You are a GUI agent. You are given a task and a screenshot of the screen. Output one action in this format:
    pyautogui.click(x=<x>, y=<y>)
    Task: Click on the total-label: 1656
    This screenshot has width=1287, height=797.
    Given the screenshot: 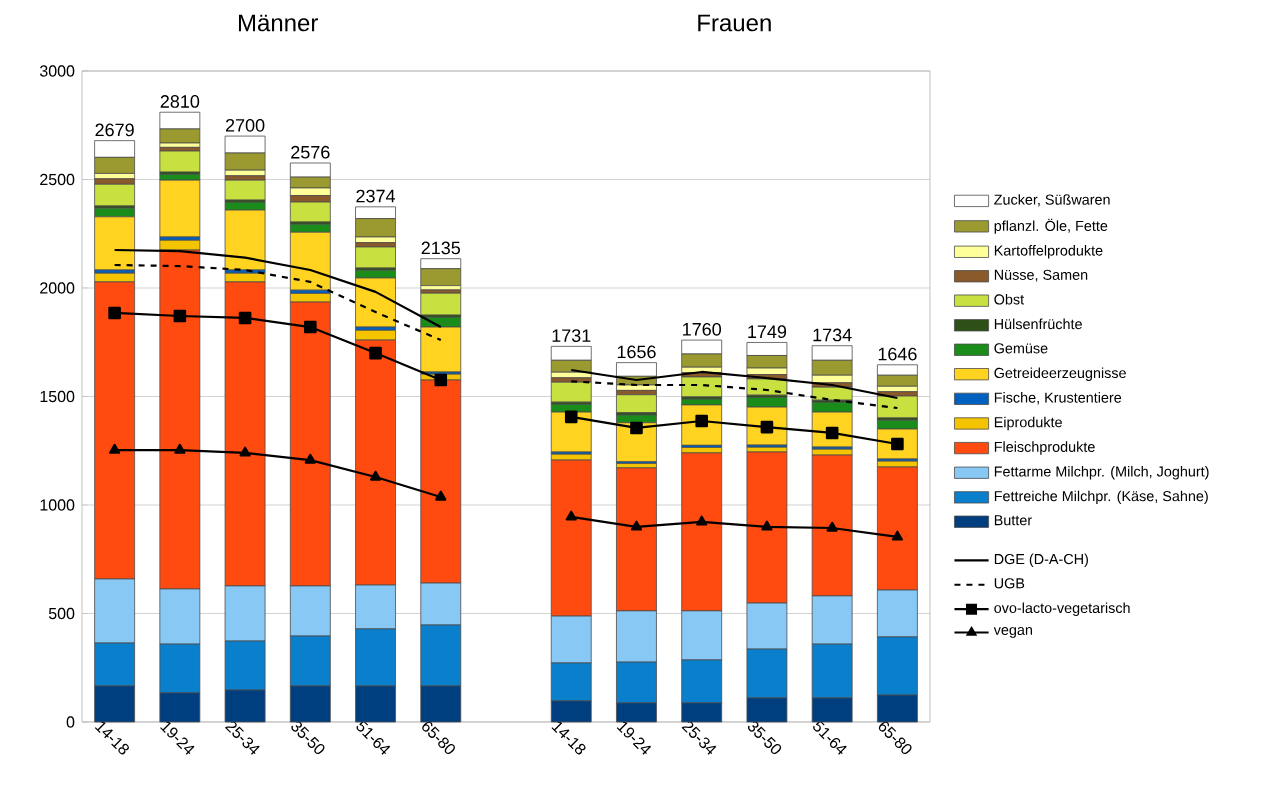 What is the action you would take?
    pyautogui.click(x=636, y=352)
    